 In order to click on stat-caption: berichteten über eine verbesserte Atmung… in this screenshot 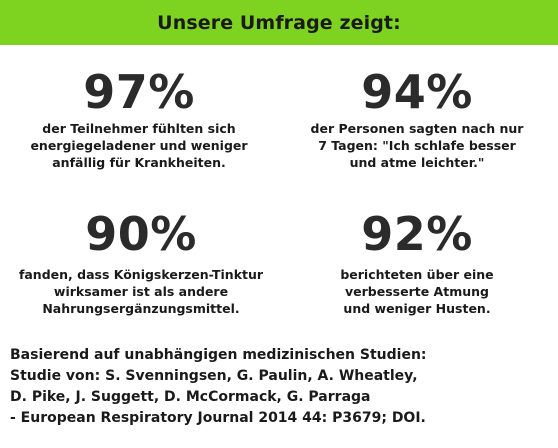, I will do `click(417, 291)`.